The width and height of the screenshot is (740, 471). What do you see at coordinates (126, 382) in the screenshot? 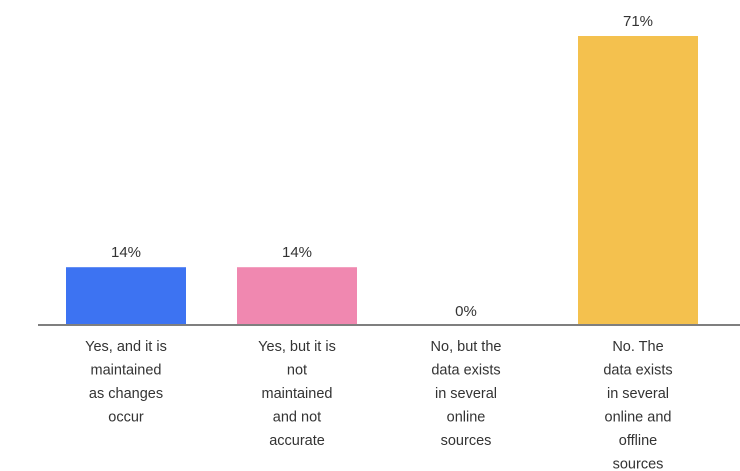
I see `category-label-1: Yes, and it is maintained as changes occur` at bounding box center [126, 382].